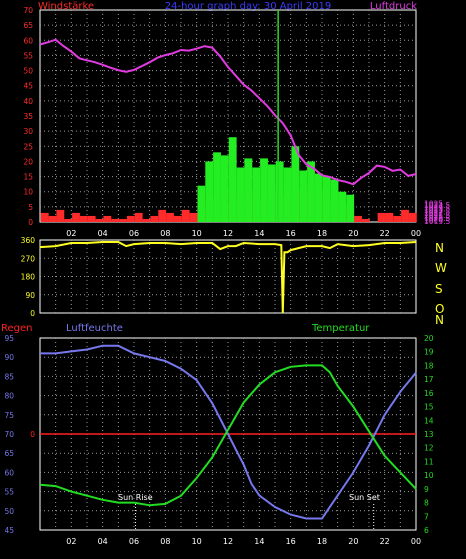  What do you see at coordinates (9, 472) in the screenshot?
I see `y-tick-label-humidity: 60` at bounding box center [9, 472].